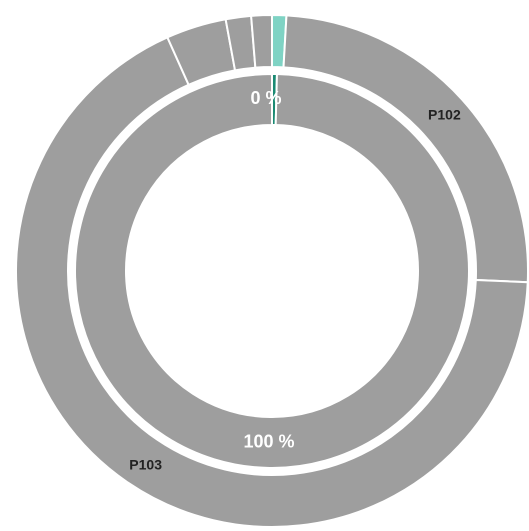 The width and height of the screenshot is (529, 531). What do you see at coordinates (444, 114) in the screenshot?
I see `outer-slice-label-1: P102` at bounding box center [444, 114].